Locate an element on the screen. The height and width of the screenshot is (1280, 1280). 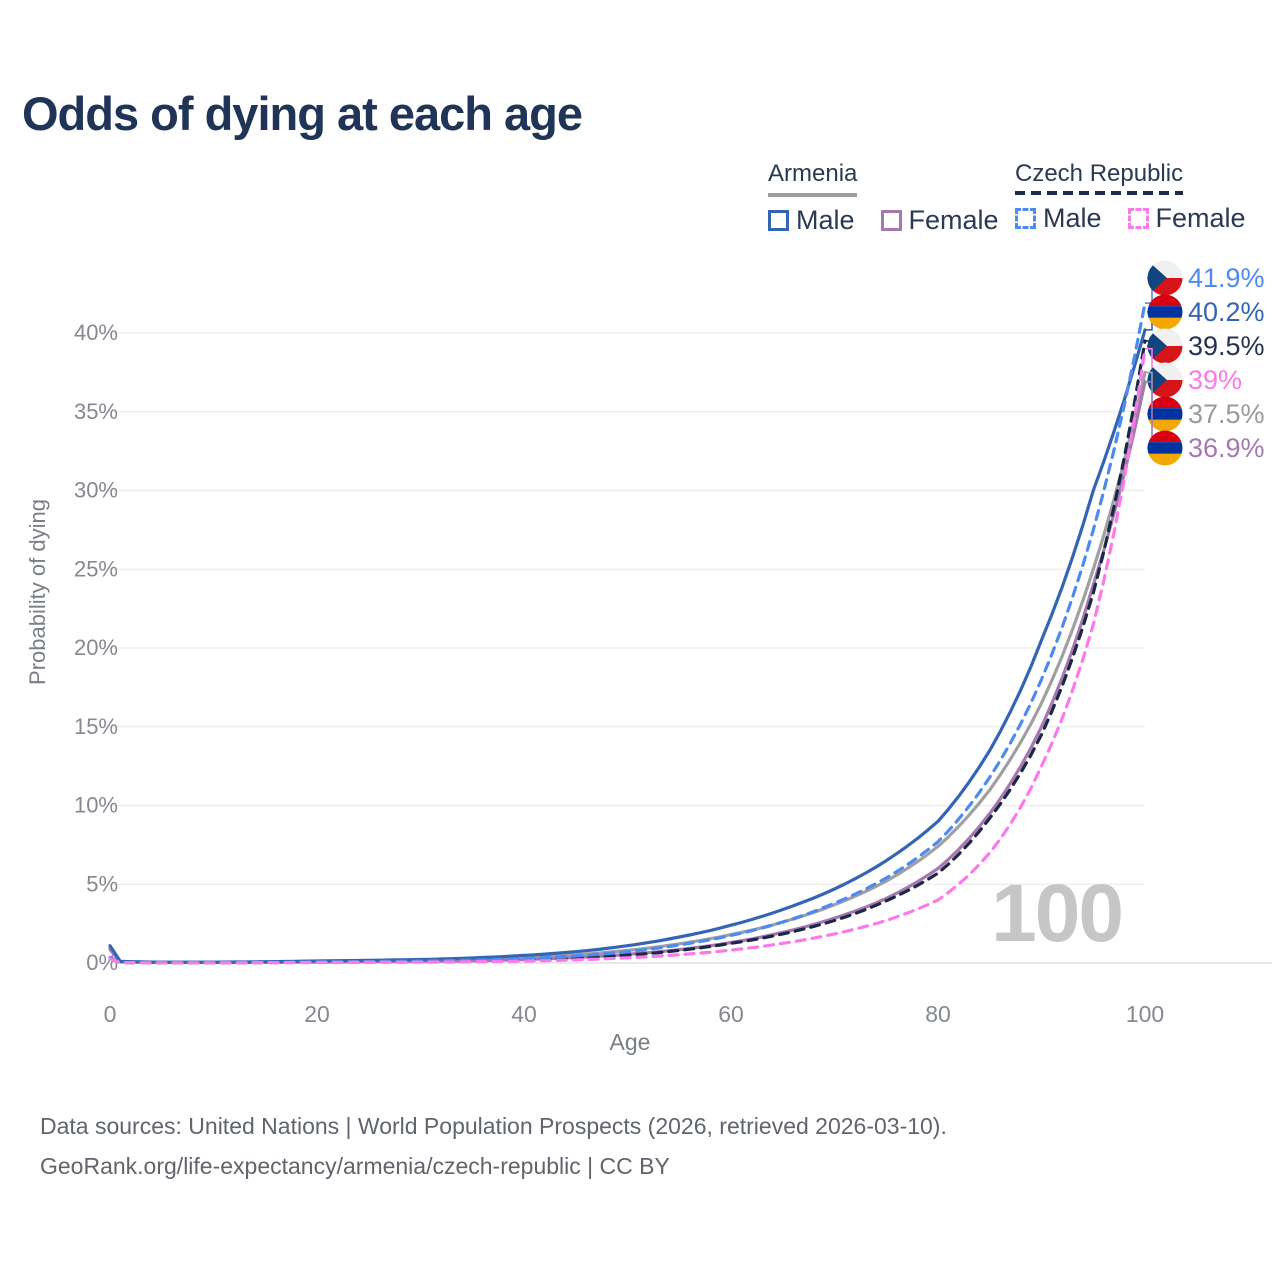
x-tick-label-80: 80 is located at coordinates (938, 1014).